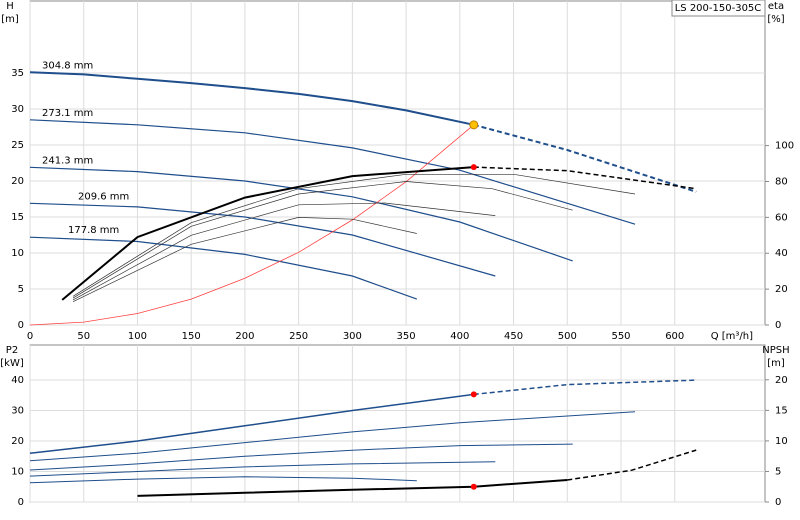  I want to click on x-tick-label: 0, so click(30, 336).